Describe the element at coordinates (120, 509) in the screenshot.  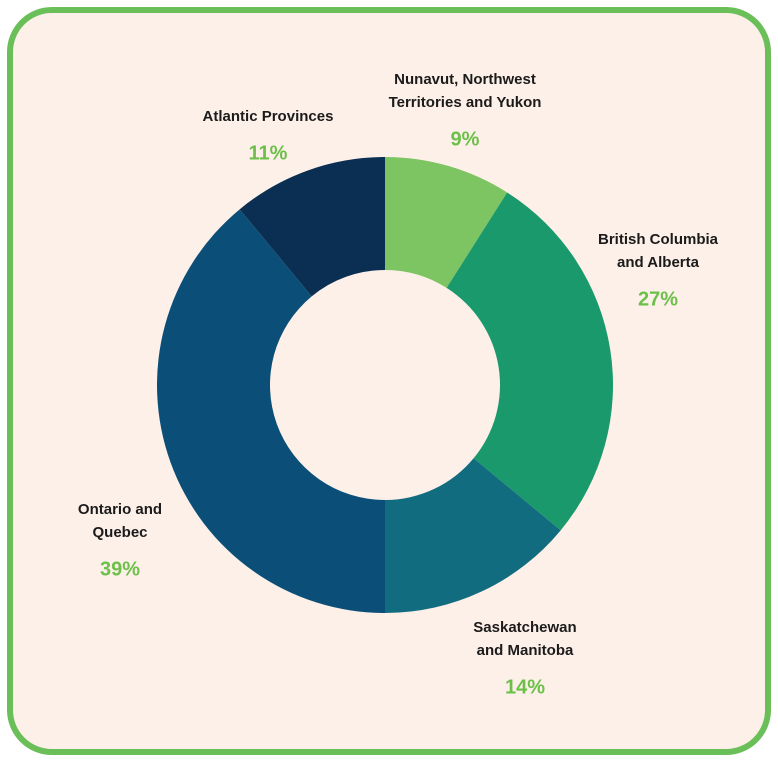
I see `segment-name: Ontario and` at that location.